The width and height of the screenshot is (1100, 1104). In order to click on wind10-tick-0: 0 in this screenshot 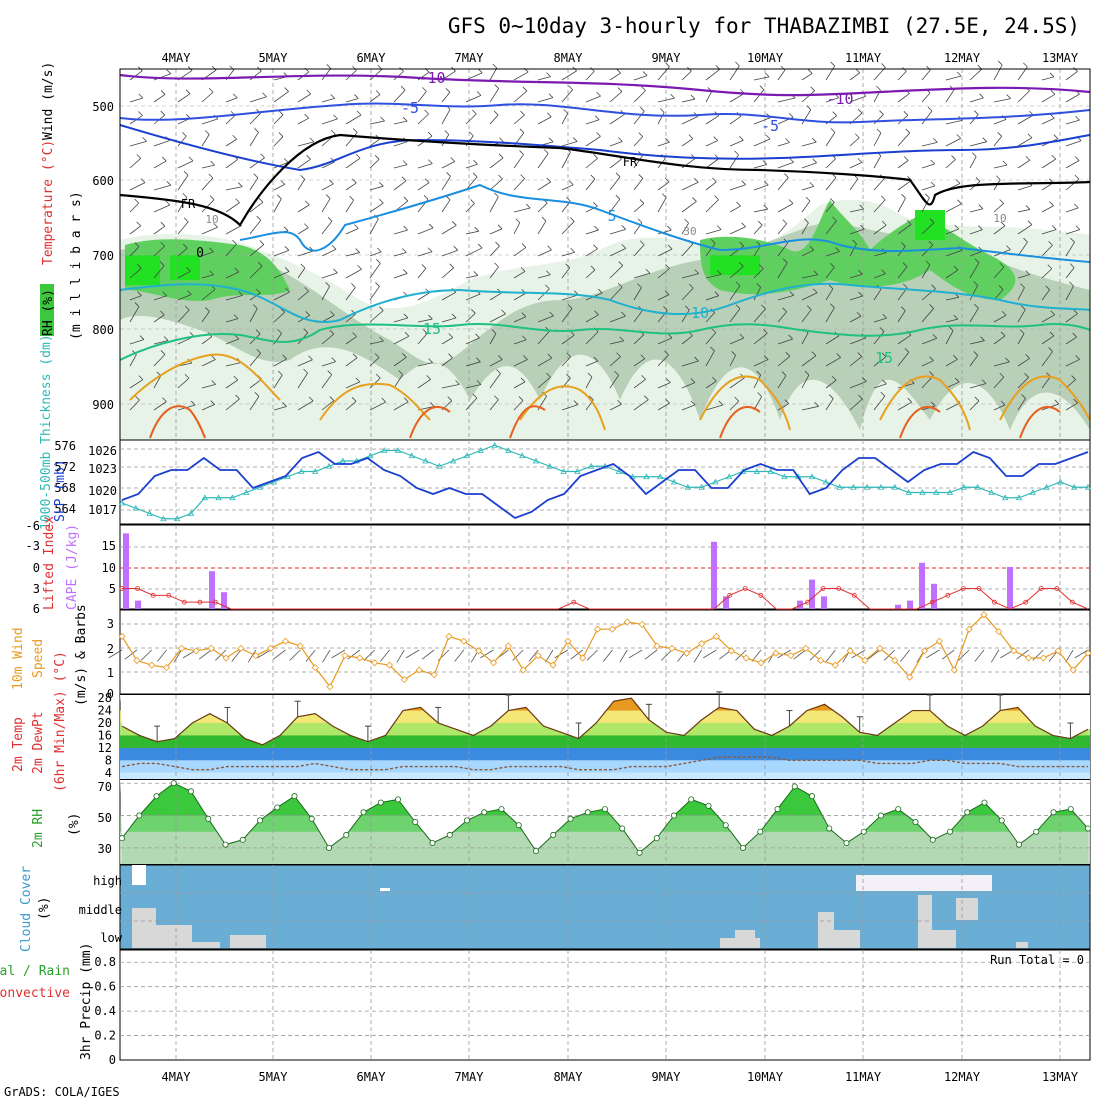, I will do `click(110, 694)`.